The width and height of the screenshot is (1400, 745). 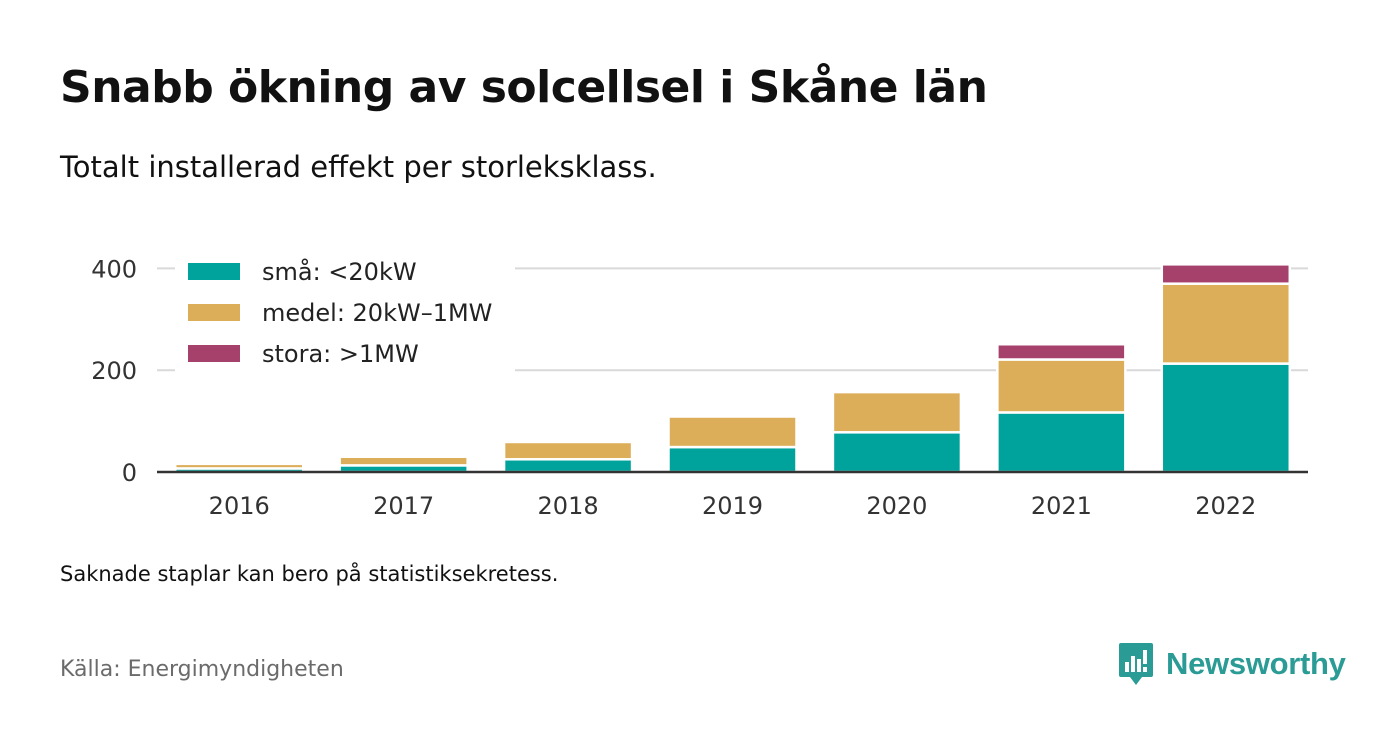 I want to click on legend-label: medel: 20kW–1MW, so click(x=377, y=313).